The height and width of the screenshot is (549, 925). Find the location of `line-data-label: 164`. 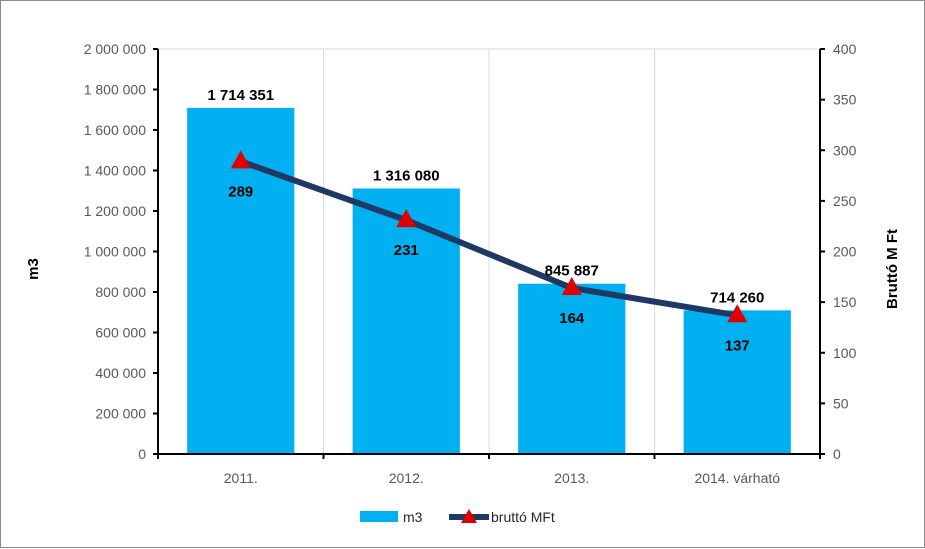

line-data-label: 164 is located at coordinates (572, 318).